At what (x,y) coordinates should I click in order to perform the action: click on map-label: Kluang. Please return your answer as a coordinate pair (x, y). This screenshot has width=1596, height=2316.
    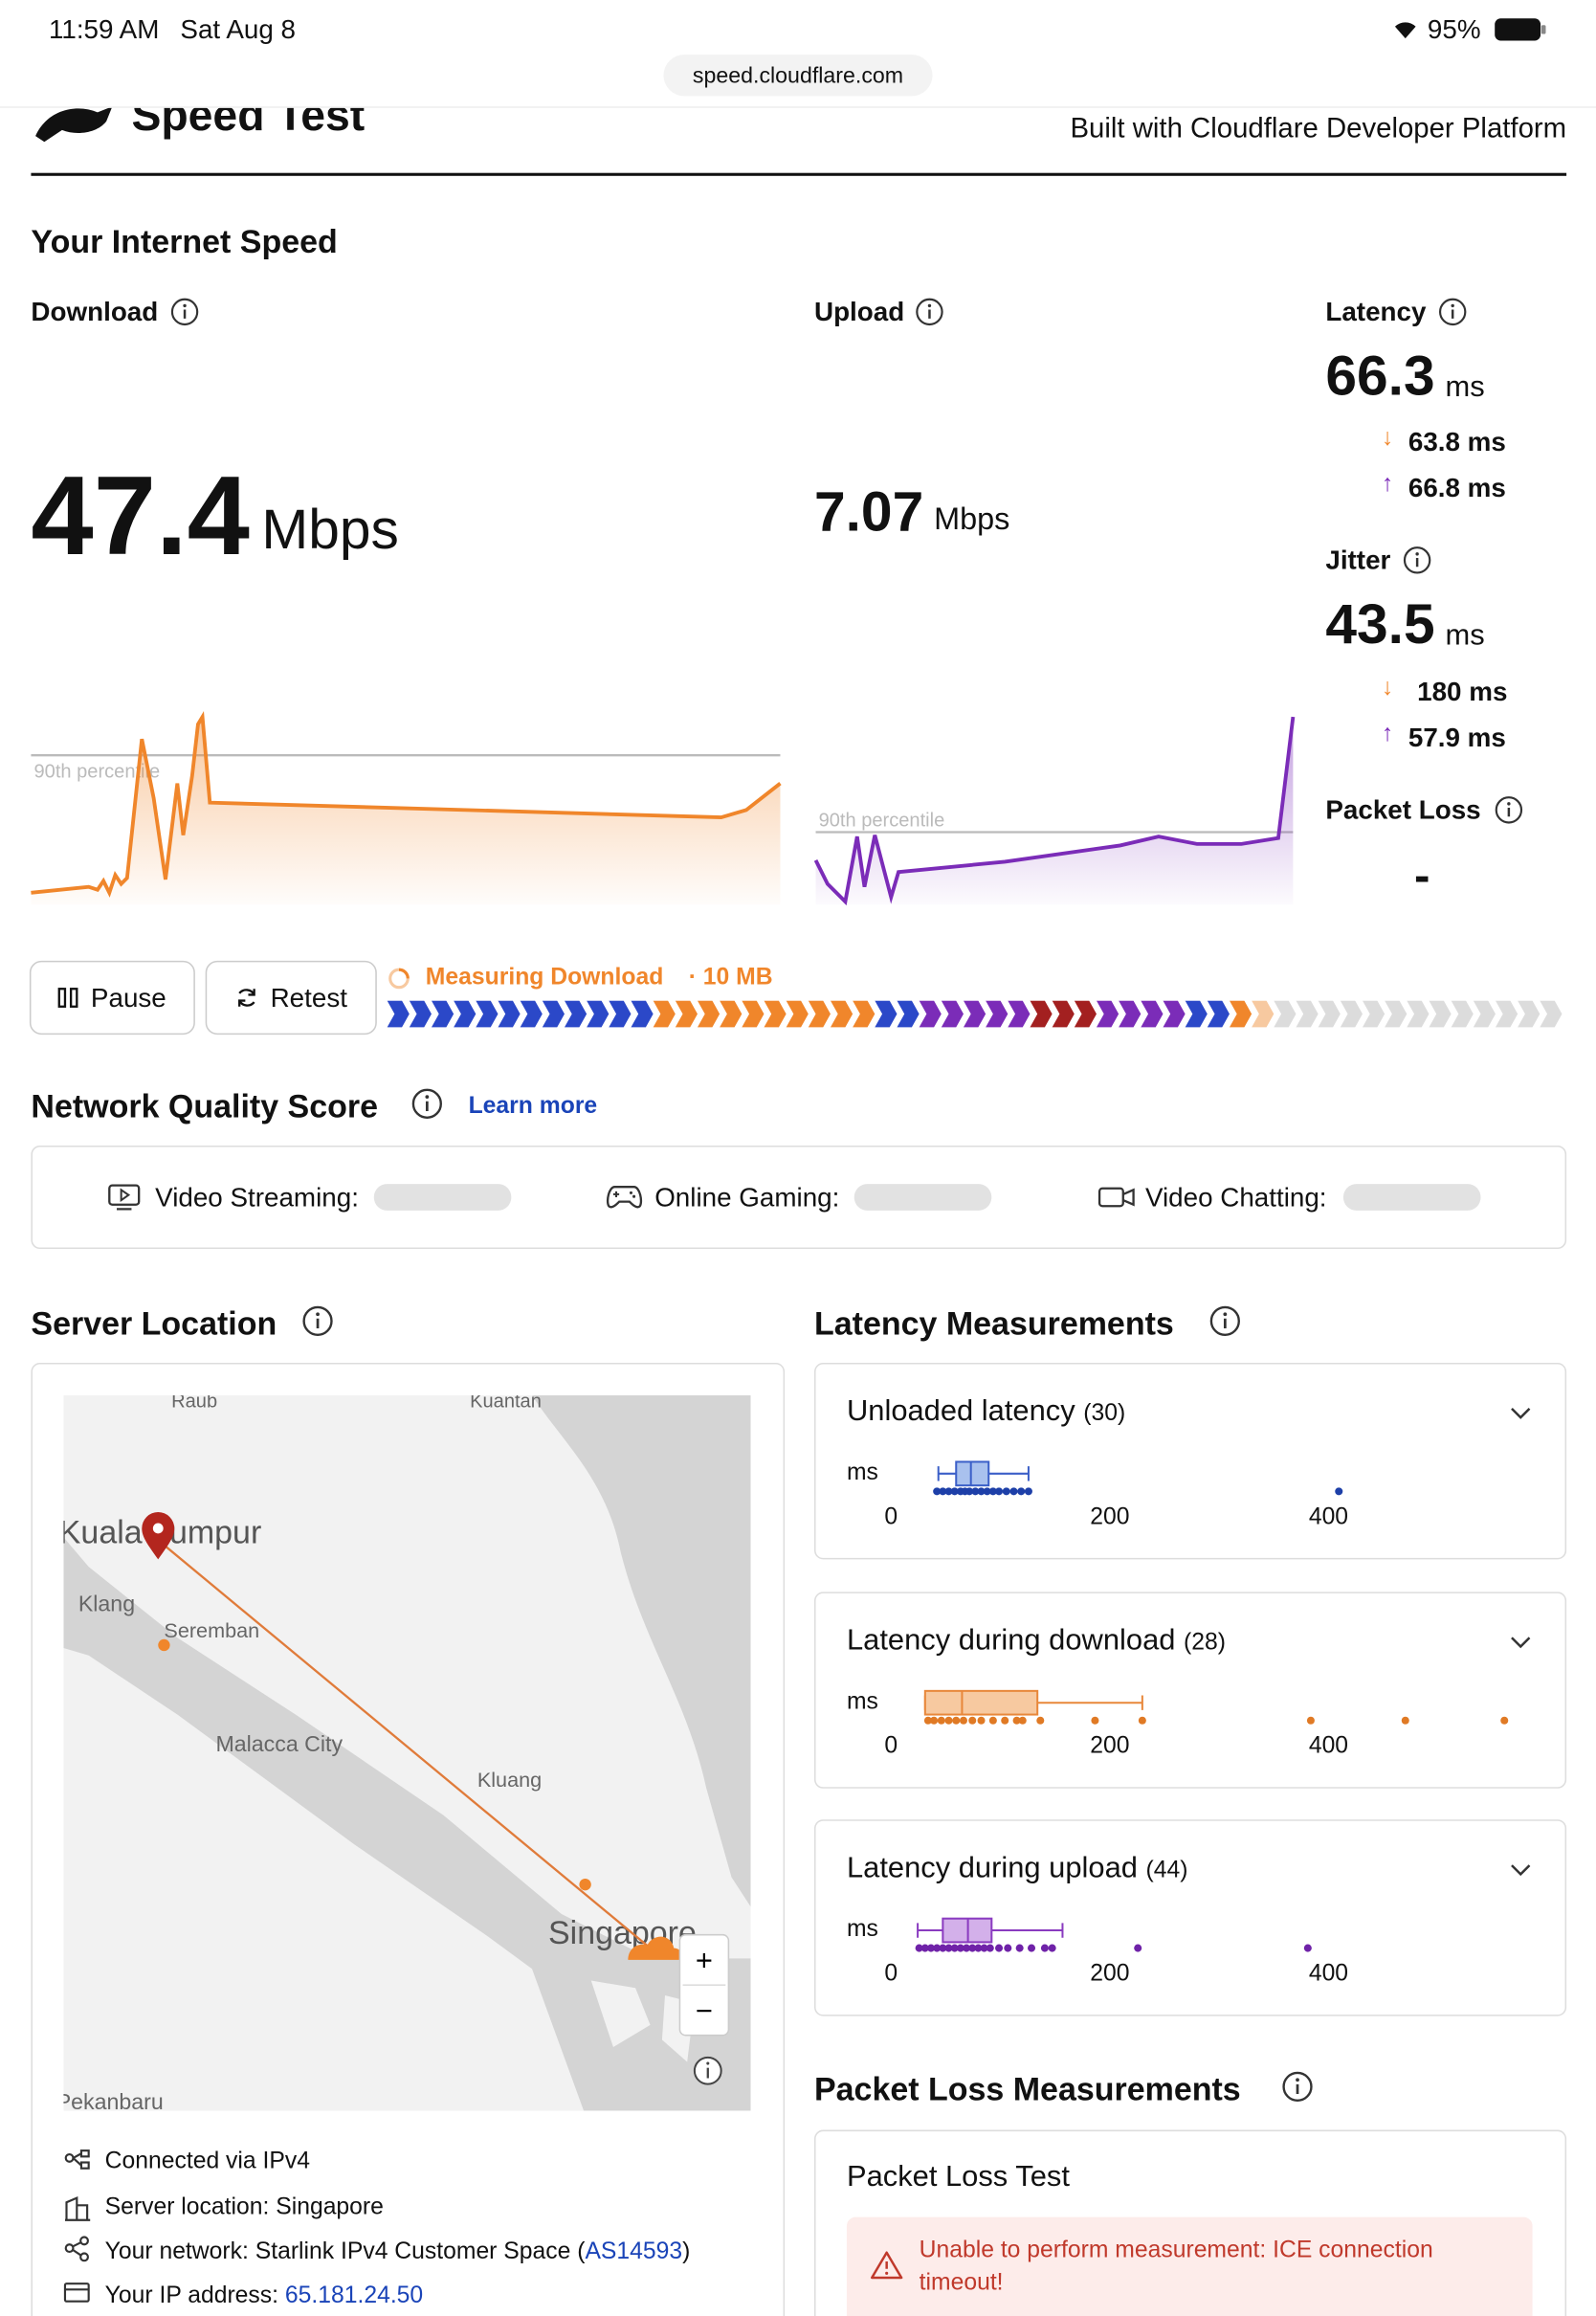
    Looking at the image, I should click on (510, 1780).